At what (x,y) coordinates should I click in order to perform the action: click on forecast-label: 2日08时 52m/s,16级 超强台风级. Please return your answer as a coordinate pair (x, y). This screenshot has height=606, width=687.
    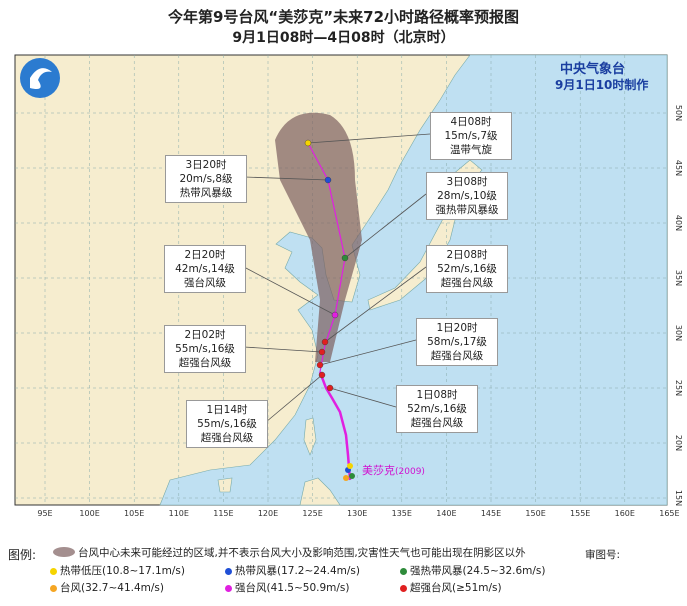
    Looking at the image, I should click on (467, 269).